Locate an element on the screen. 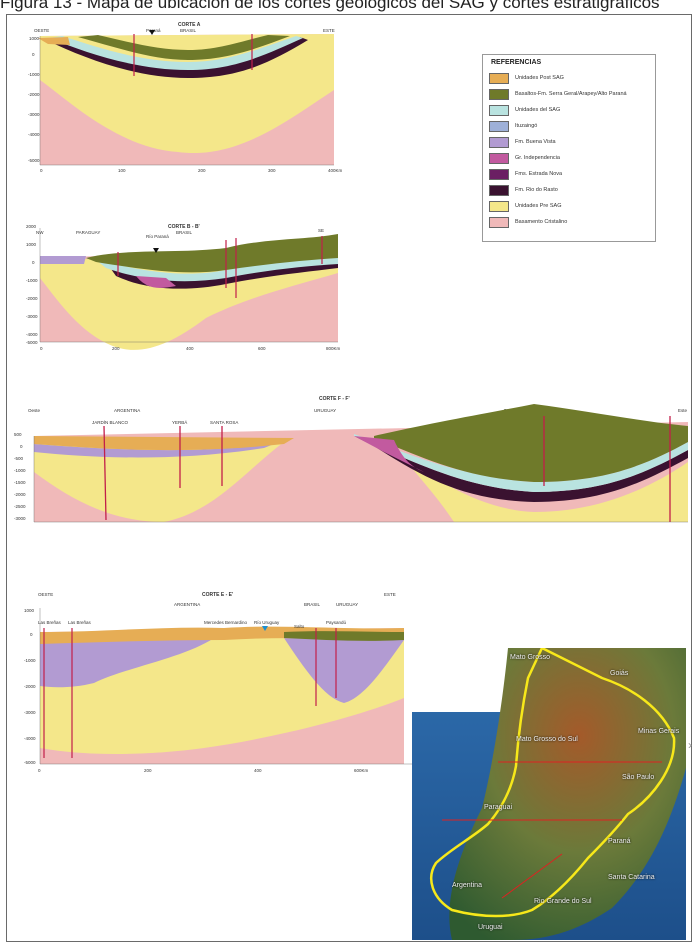 This screenshot has height=945, width=697. legend-item: Unidades Post SAG is located at coordinates (526, 78).